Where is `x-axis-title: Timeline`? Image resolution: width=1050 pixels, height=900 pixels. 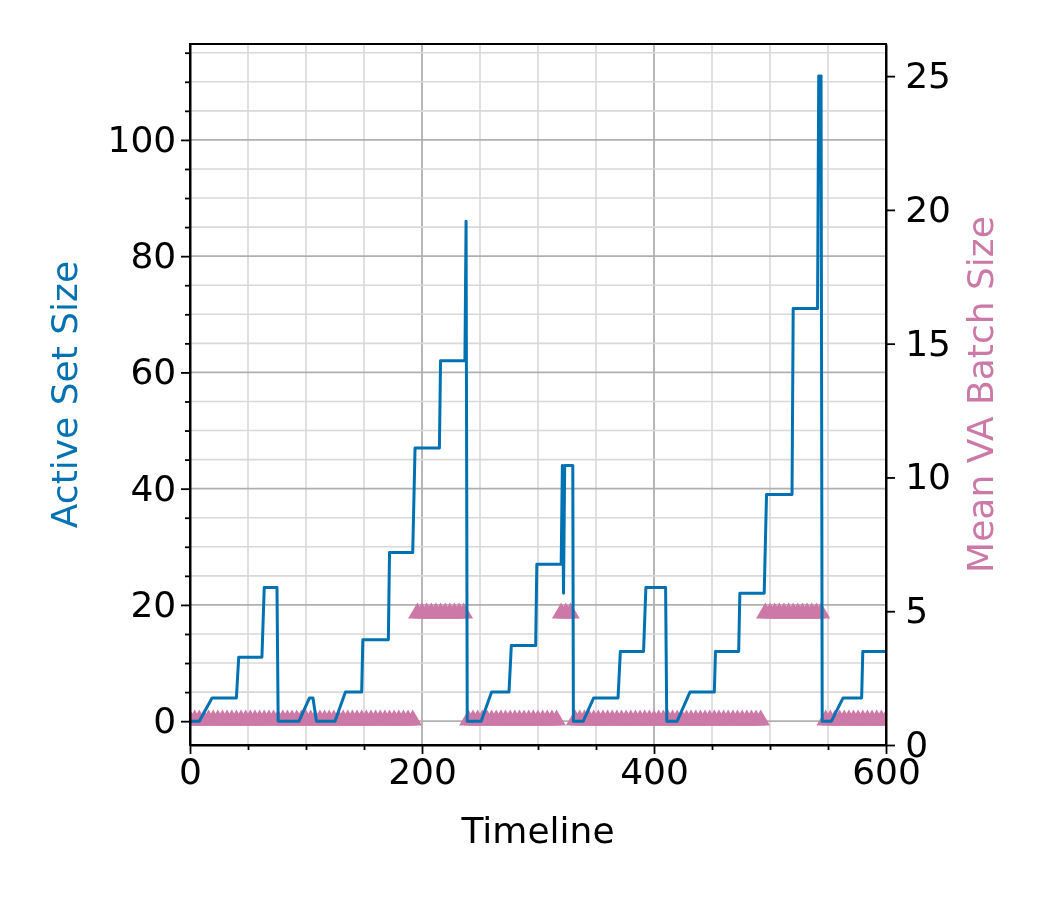
x-axis-title: Timeline is located at coordinates (537, 830).